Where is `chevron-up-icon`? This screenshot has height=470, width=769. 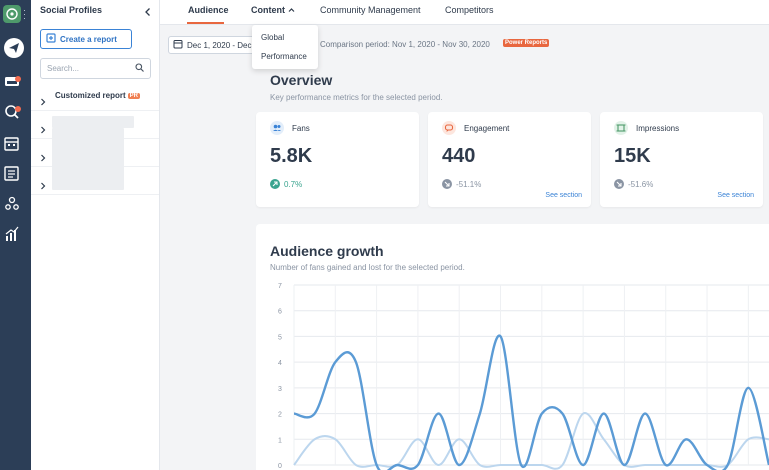
chevron-up-icon is located at coordinates (291, 10).